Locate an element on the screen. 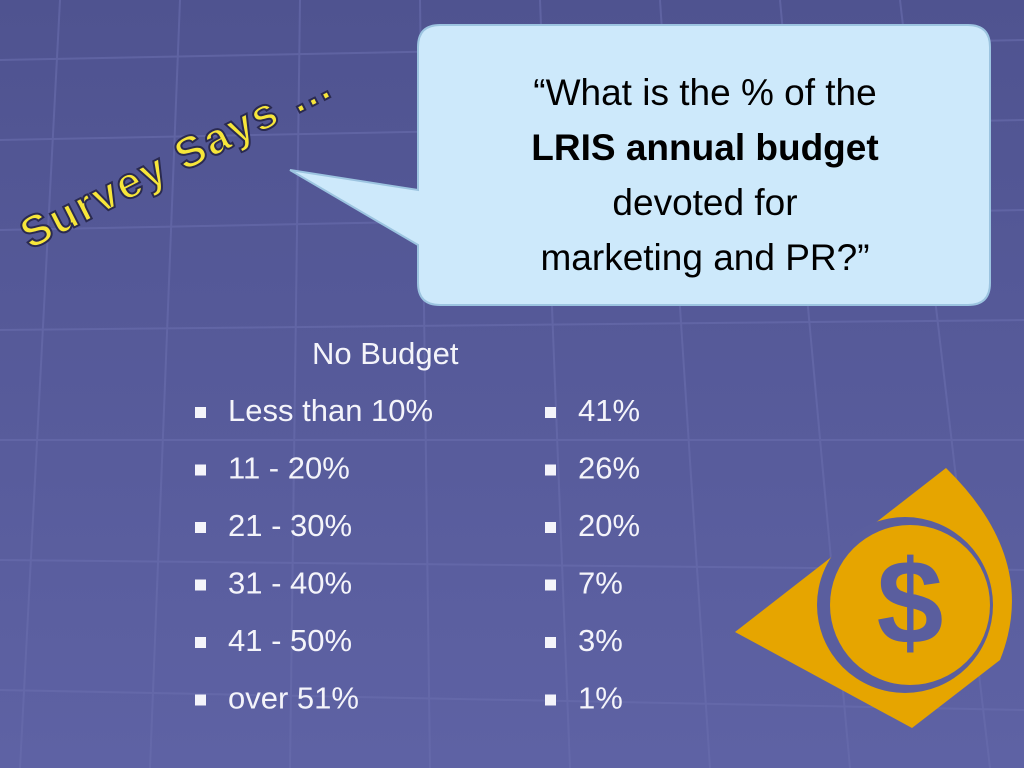 Image resolution: width=1024 pixels, height=768 pixels. list-item: 31 - 40% is located at coordinates (290, 583).